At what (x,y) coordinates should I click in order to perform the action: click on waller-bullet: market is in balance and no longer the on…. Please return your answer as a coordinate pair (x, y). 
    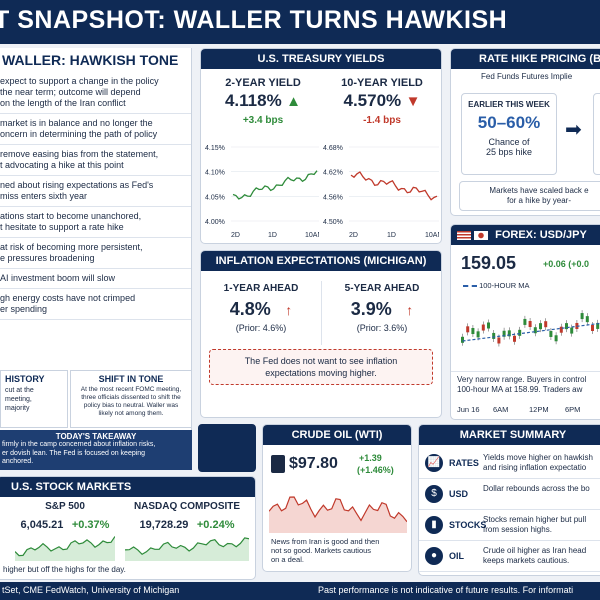
    Looking at the image, I should click on (95, 129).